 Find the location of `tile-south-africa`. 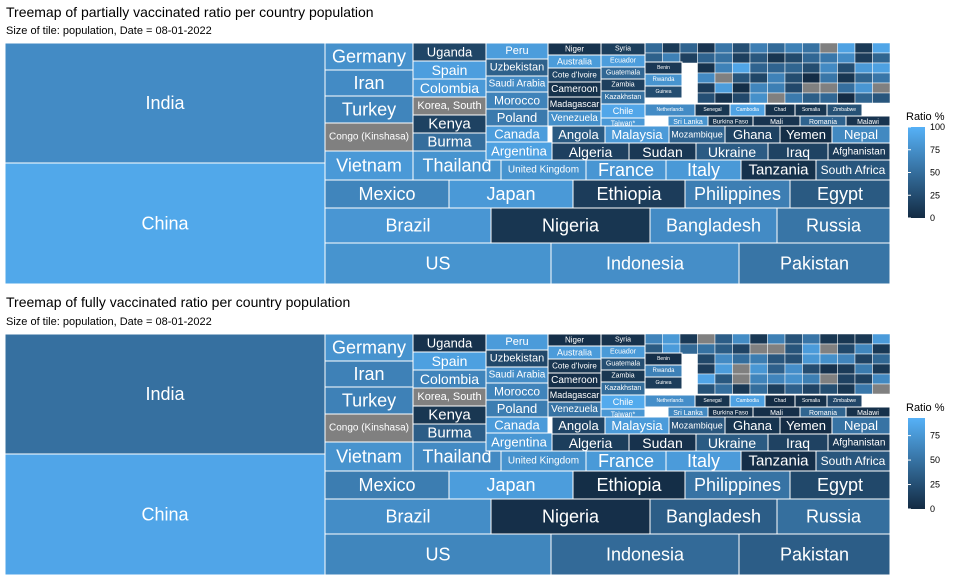

tile-south-africa is located at coordinates (853, 170).